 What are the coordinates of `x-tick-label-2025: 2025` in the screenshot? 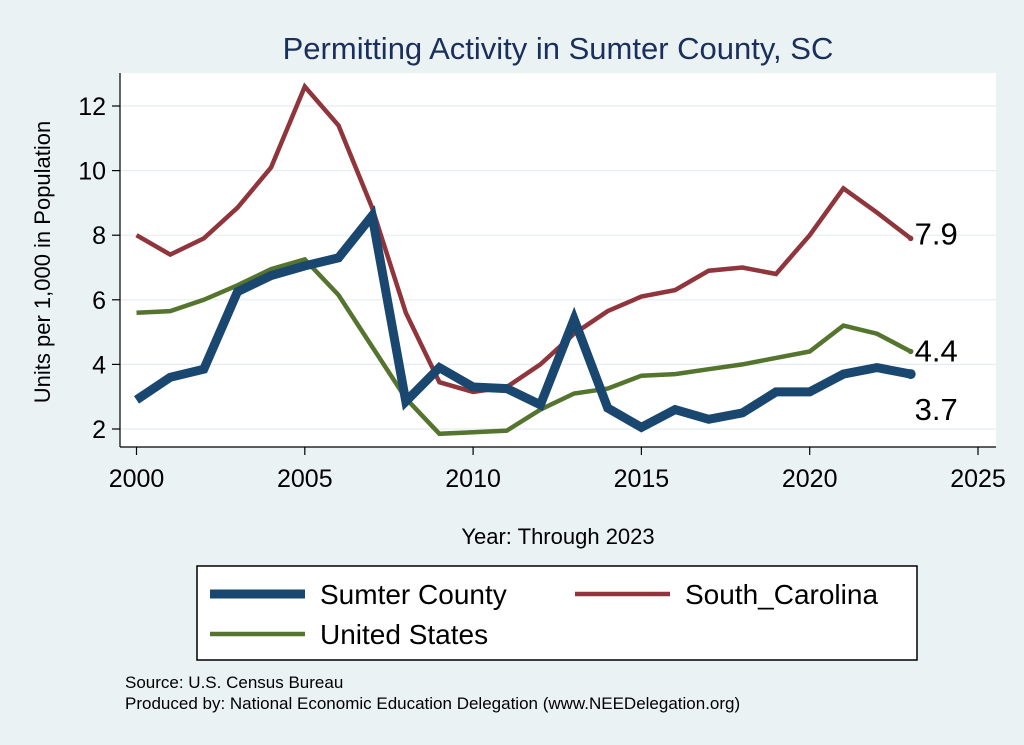 It's located at (978, 479).